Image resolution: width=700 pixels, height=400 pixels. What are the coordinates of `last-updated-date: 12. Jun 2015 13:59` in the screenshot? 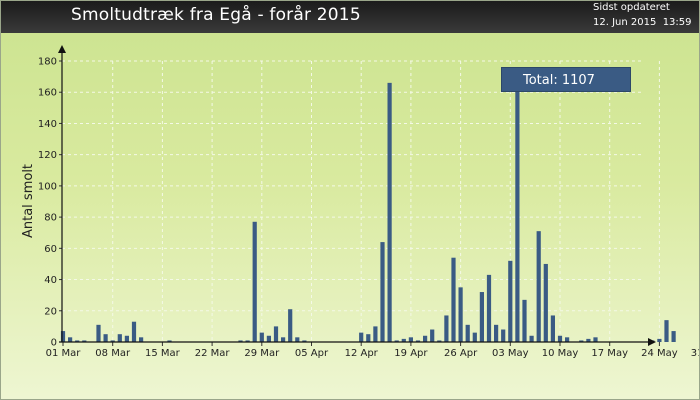 It's located at (642, 22).